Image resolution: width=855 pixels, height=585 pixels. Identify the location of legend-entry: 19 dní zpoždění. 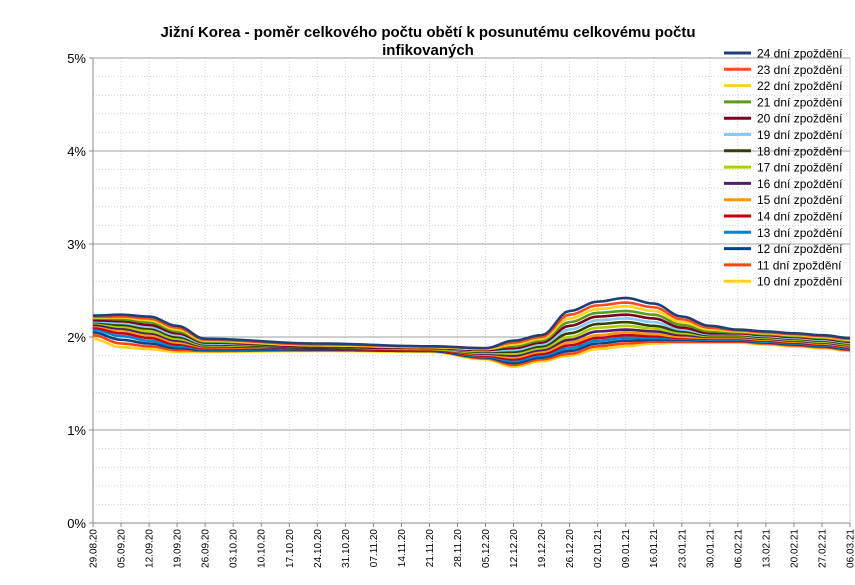
(800, 135).